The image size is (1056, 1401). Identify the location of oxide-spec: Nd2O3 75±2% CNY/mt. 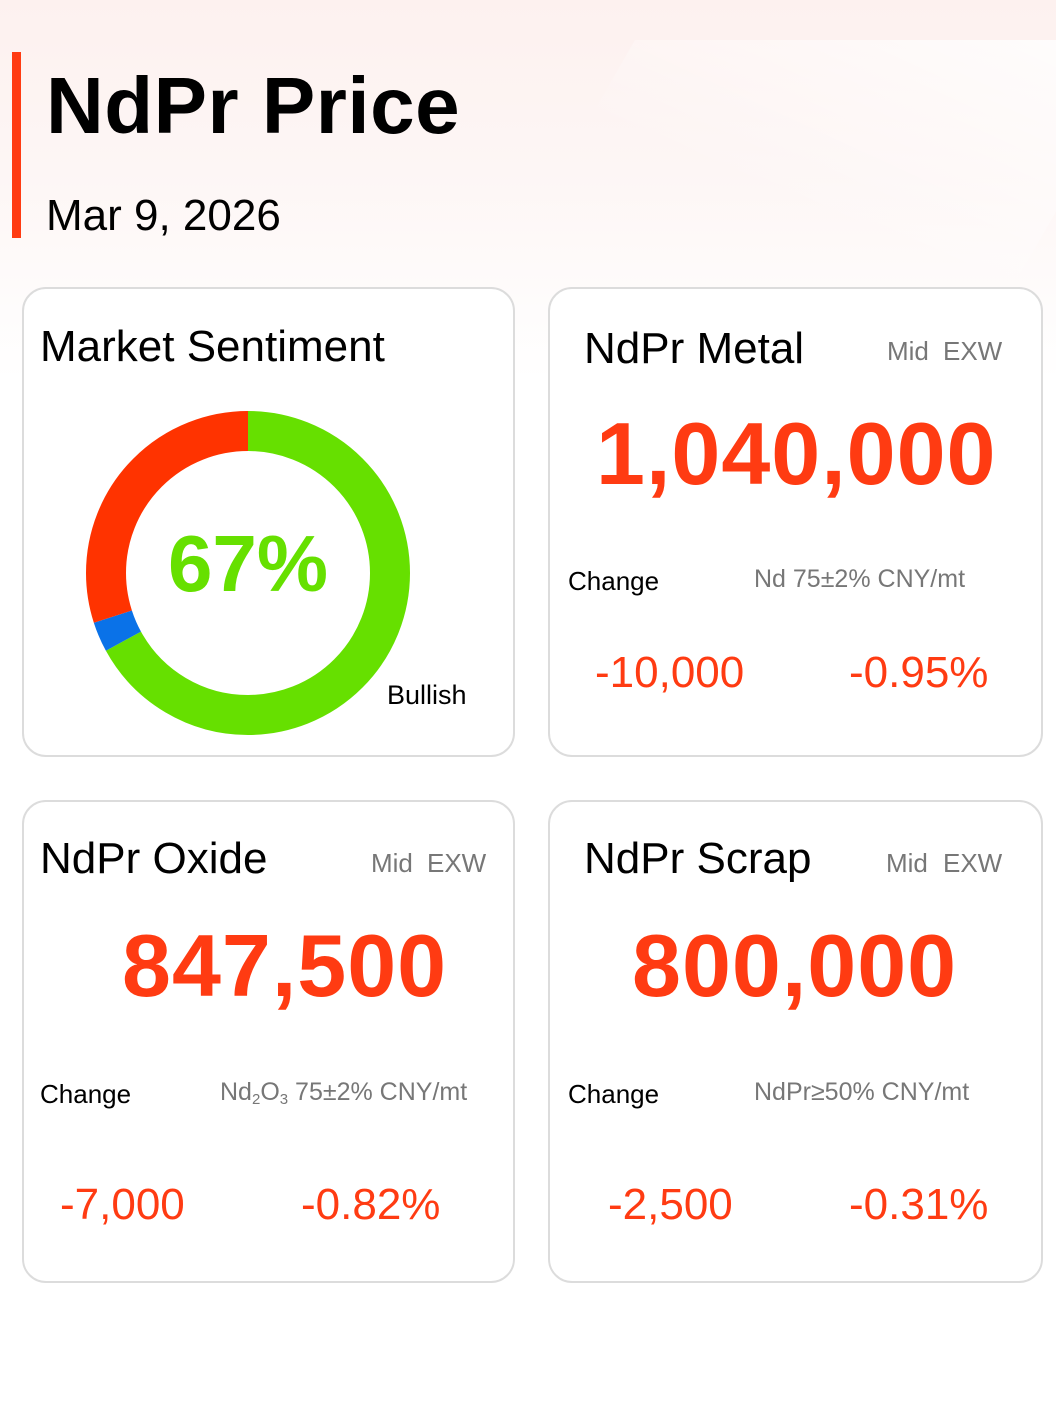
(343, 1096).